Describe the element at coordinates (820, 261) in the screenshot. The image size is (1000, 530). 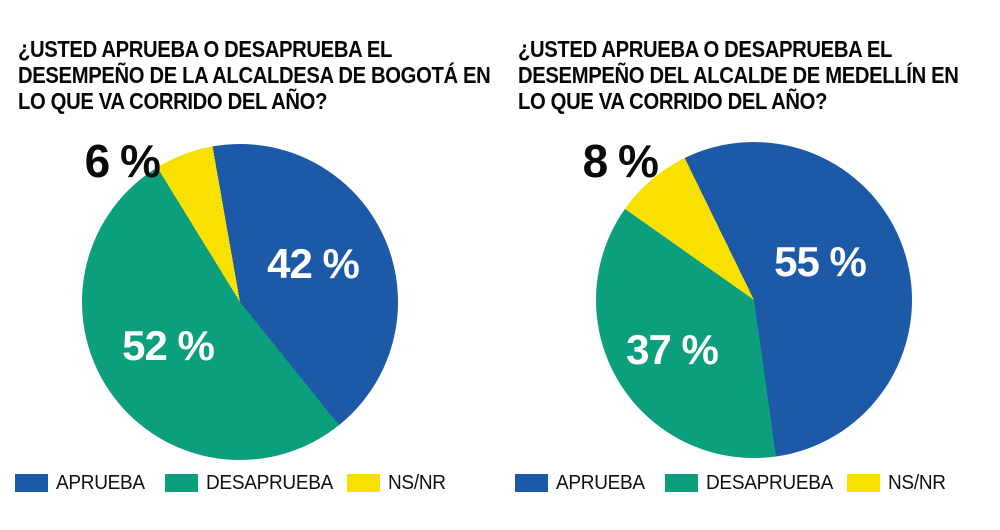
I see `slice-label-aprueba: 55 %` at that location.